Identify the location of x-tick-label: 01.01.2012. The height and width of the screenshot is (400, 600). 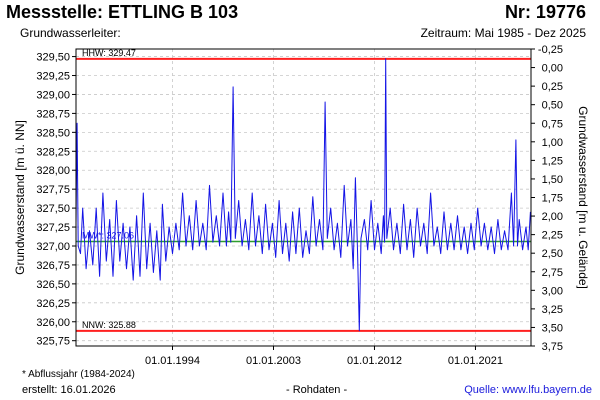
(374, 361).